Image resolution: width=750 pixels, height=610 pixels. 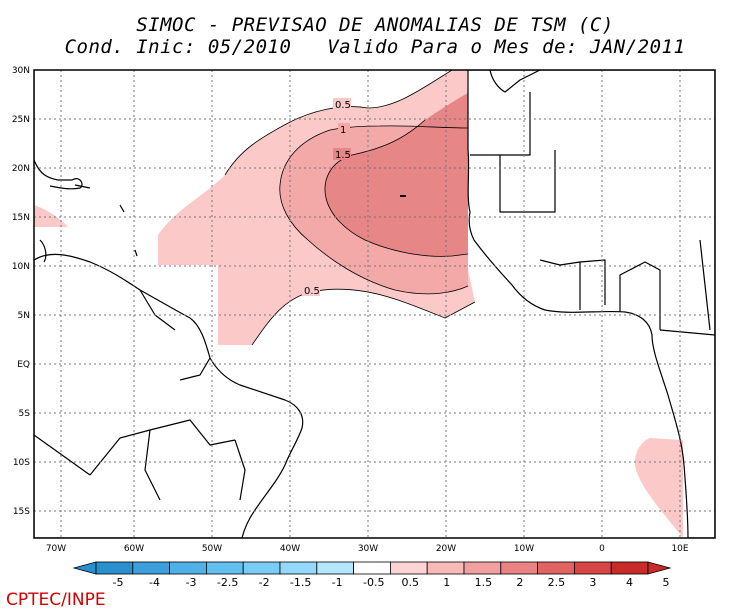 I want to click on colorbar-arrow-right, so click(x=659, y=568).